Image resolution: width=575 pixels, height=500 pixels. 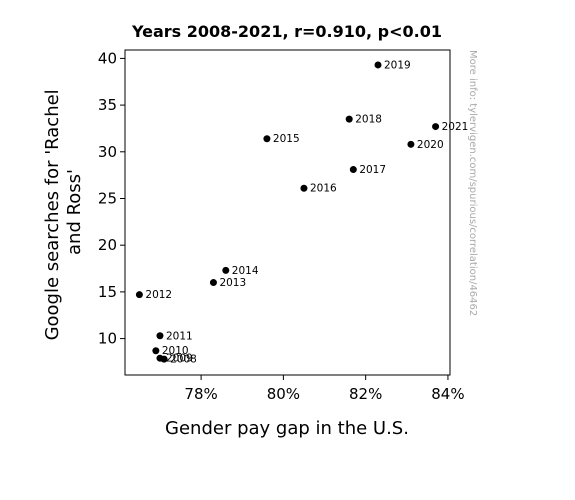 I want to click on data-label-2016: 2016, so click(x=323, y=189).